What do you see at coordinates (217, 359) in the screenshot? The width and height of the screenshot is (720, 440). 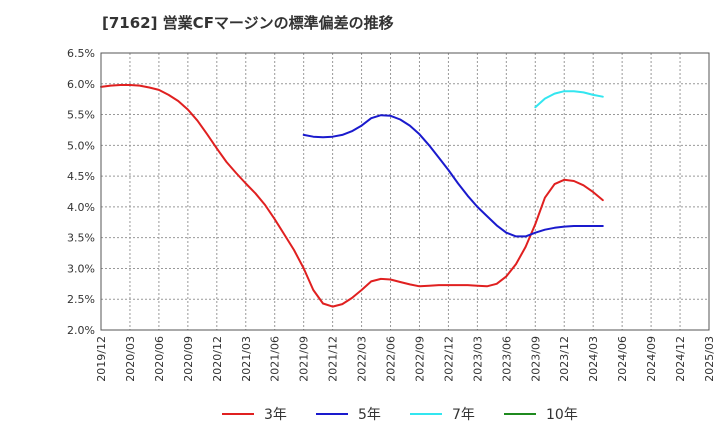 I see `x-tick-label: 2020/12` at bounding box center [217, 359].